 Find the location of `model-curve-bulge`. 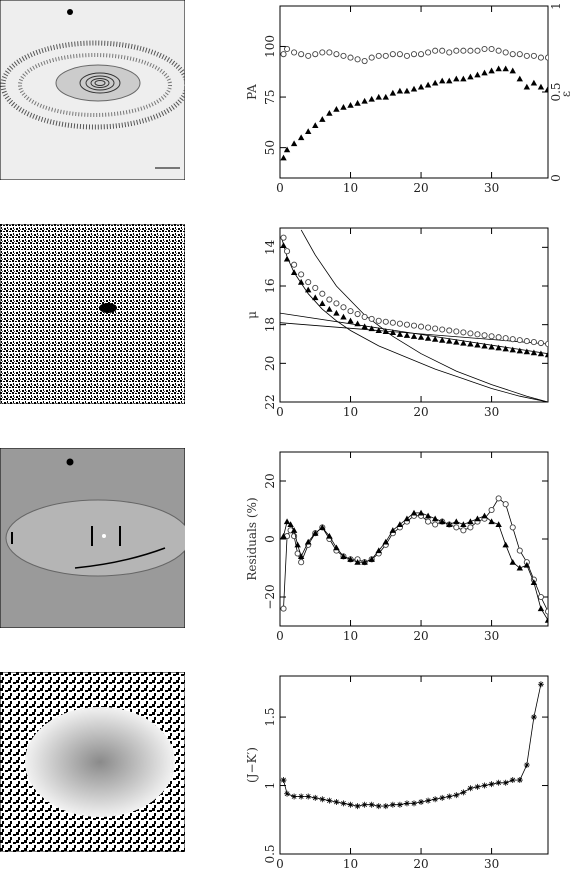

model-curve-bulge is located at coordinates (414, 320).